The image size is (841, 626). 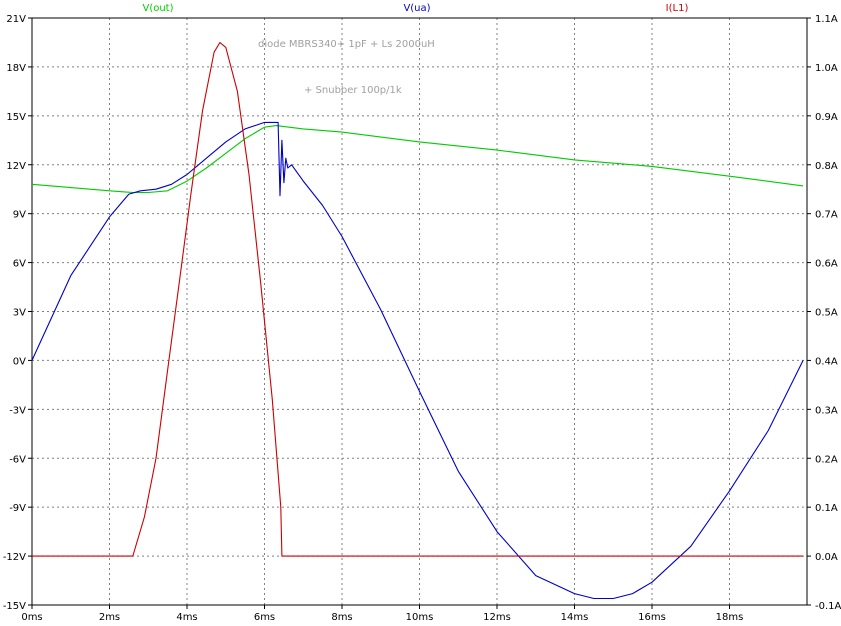 I want to click on y-right-tick-label: 0.0A, so click(x=826, y=557).